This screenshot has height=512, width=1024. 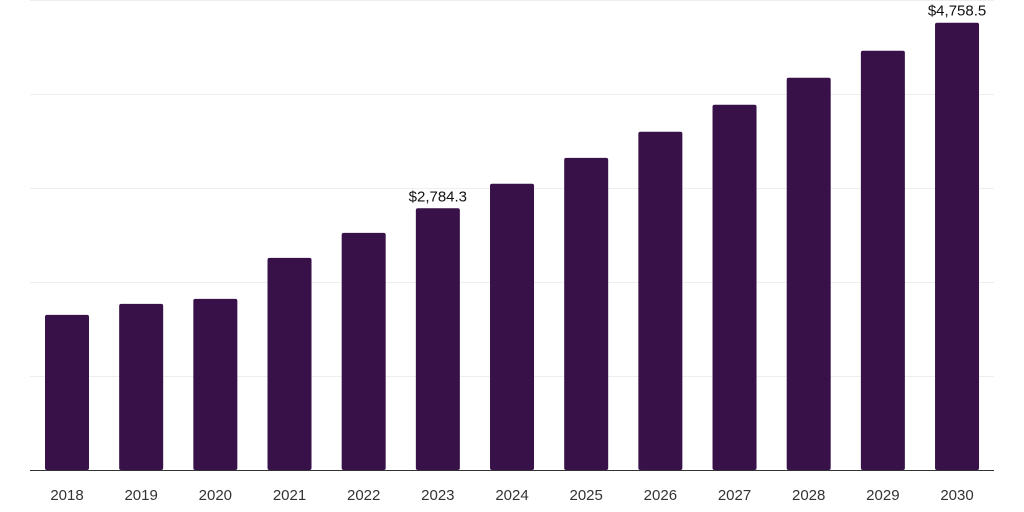 What do you see at coordinates (808, 273) in the screenshot?
I see `bar-2028` at bounding box center [808, 273].